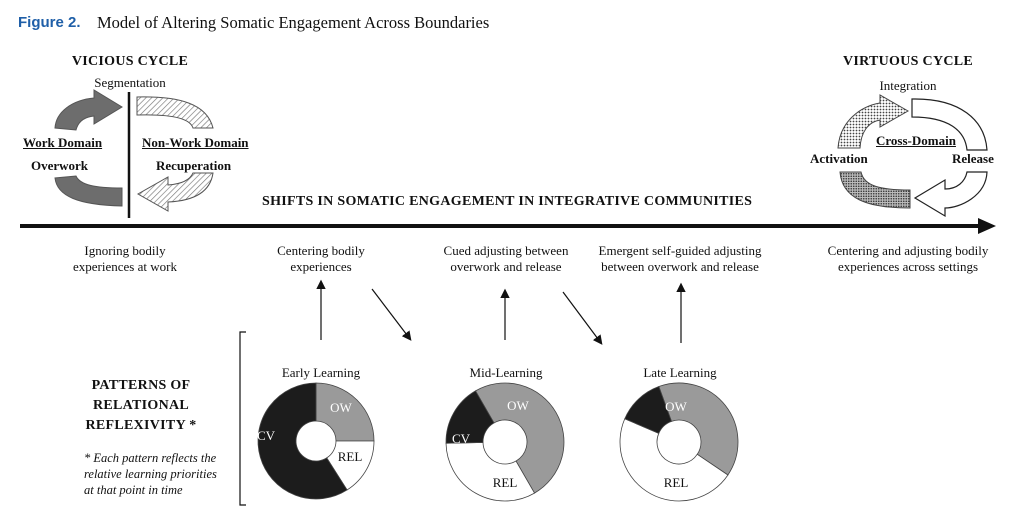 This screenshot has height=522, width=1033. I want to click on donut-title-late: Late Learning, so click(680, 372).